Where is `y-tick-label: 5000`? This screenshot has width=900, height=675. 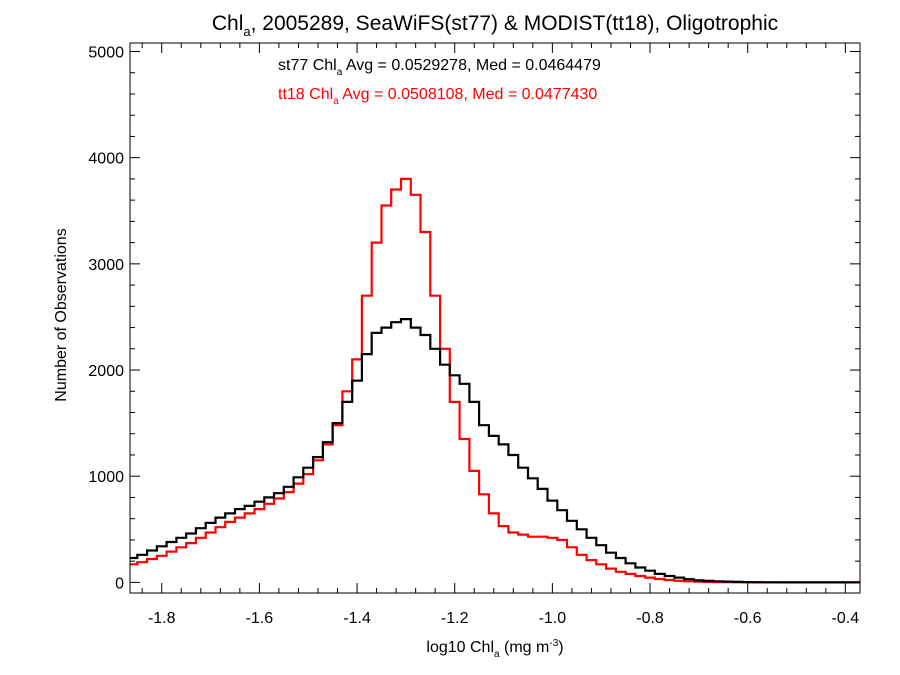
y-tick-label: 5000 is located at coordinates (106, 52).